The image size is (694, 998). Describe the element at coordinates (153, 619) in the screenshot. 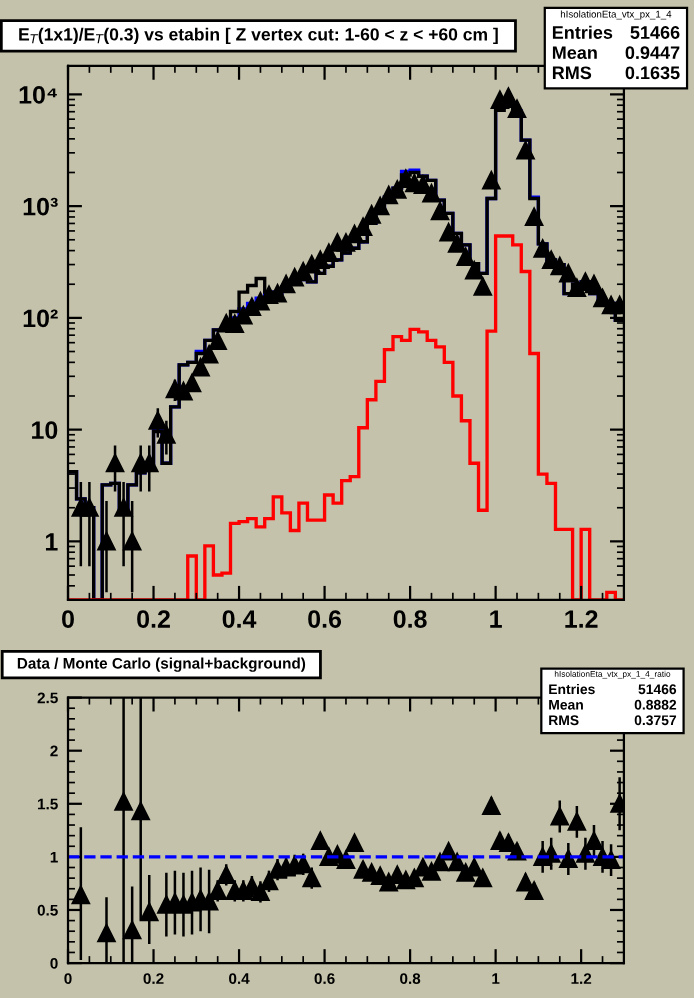

I see `x-tick-label: 0.2` at that location.